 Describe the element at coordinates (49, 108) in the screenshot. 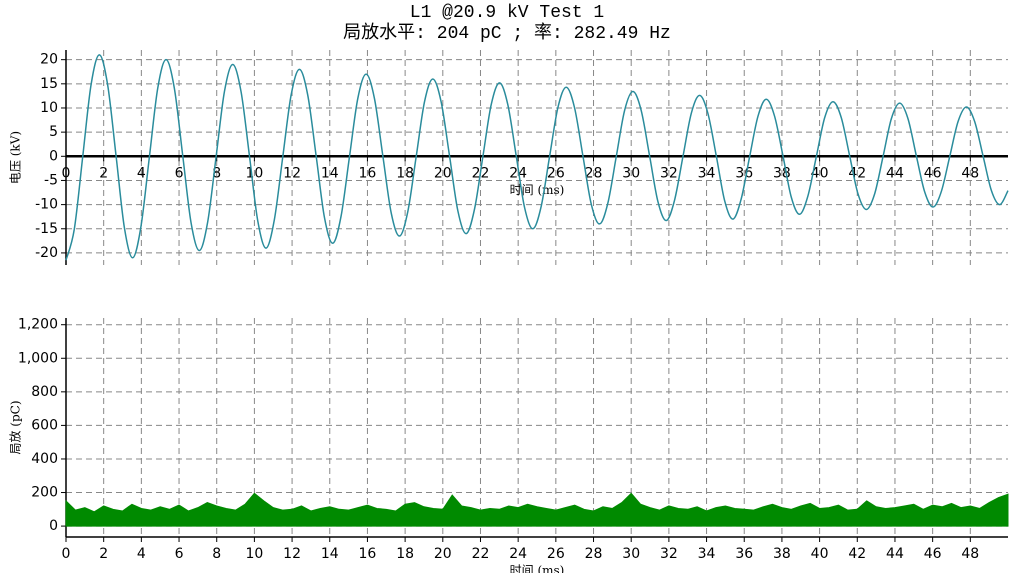

I see `y-tick-label: 10` at that location.